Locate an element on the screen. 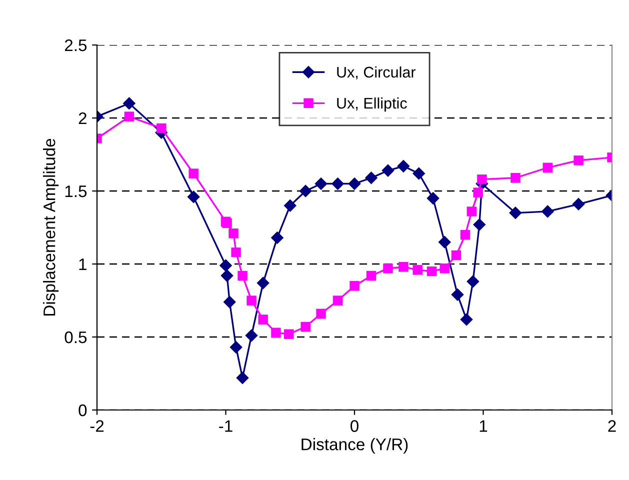 The width and height of the screenshot is (629, 480). y-tick-label: 2.5 is located at coordinates (75, 45).